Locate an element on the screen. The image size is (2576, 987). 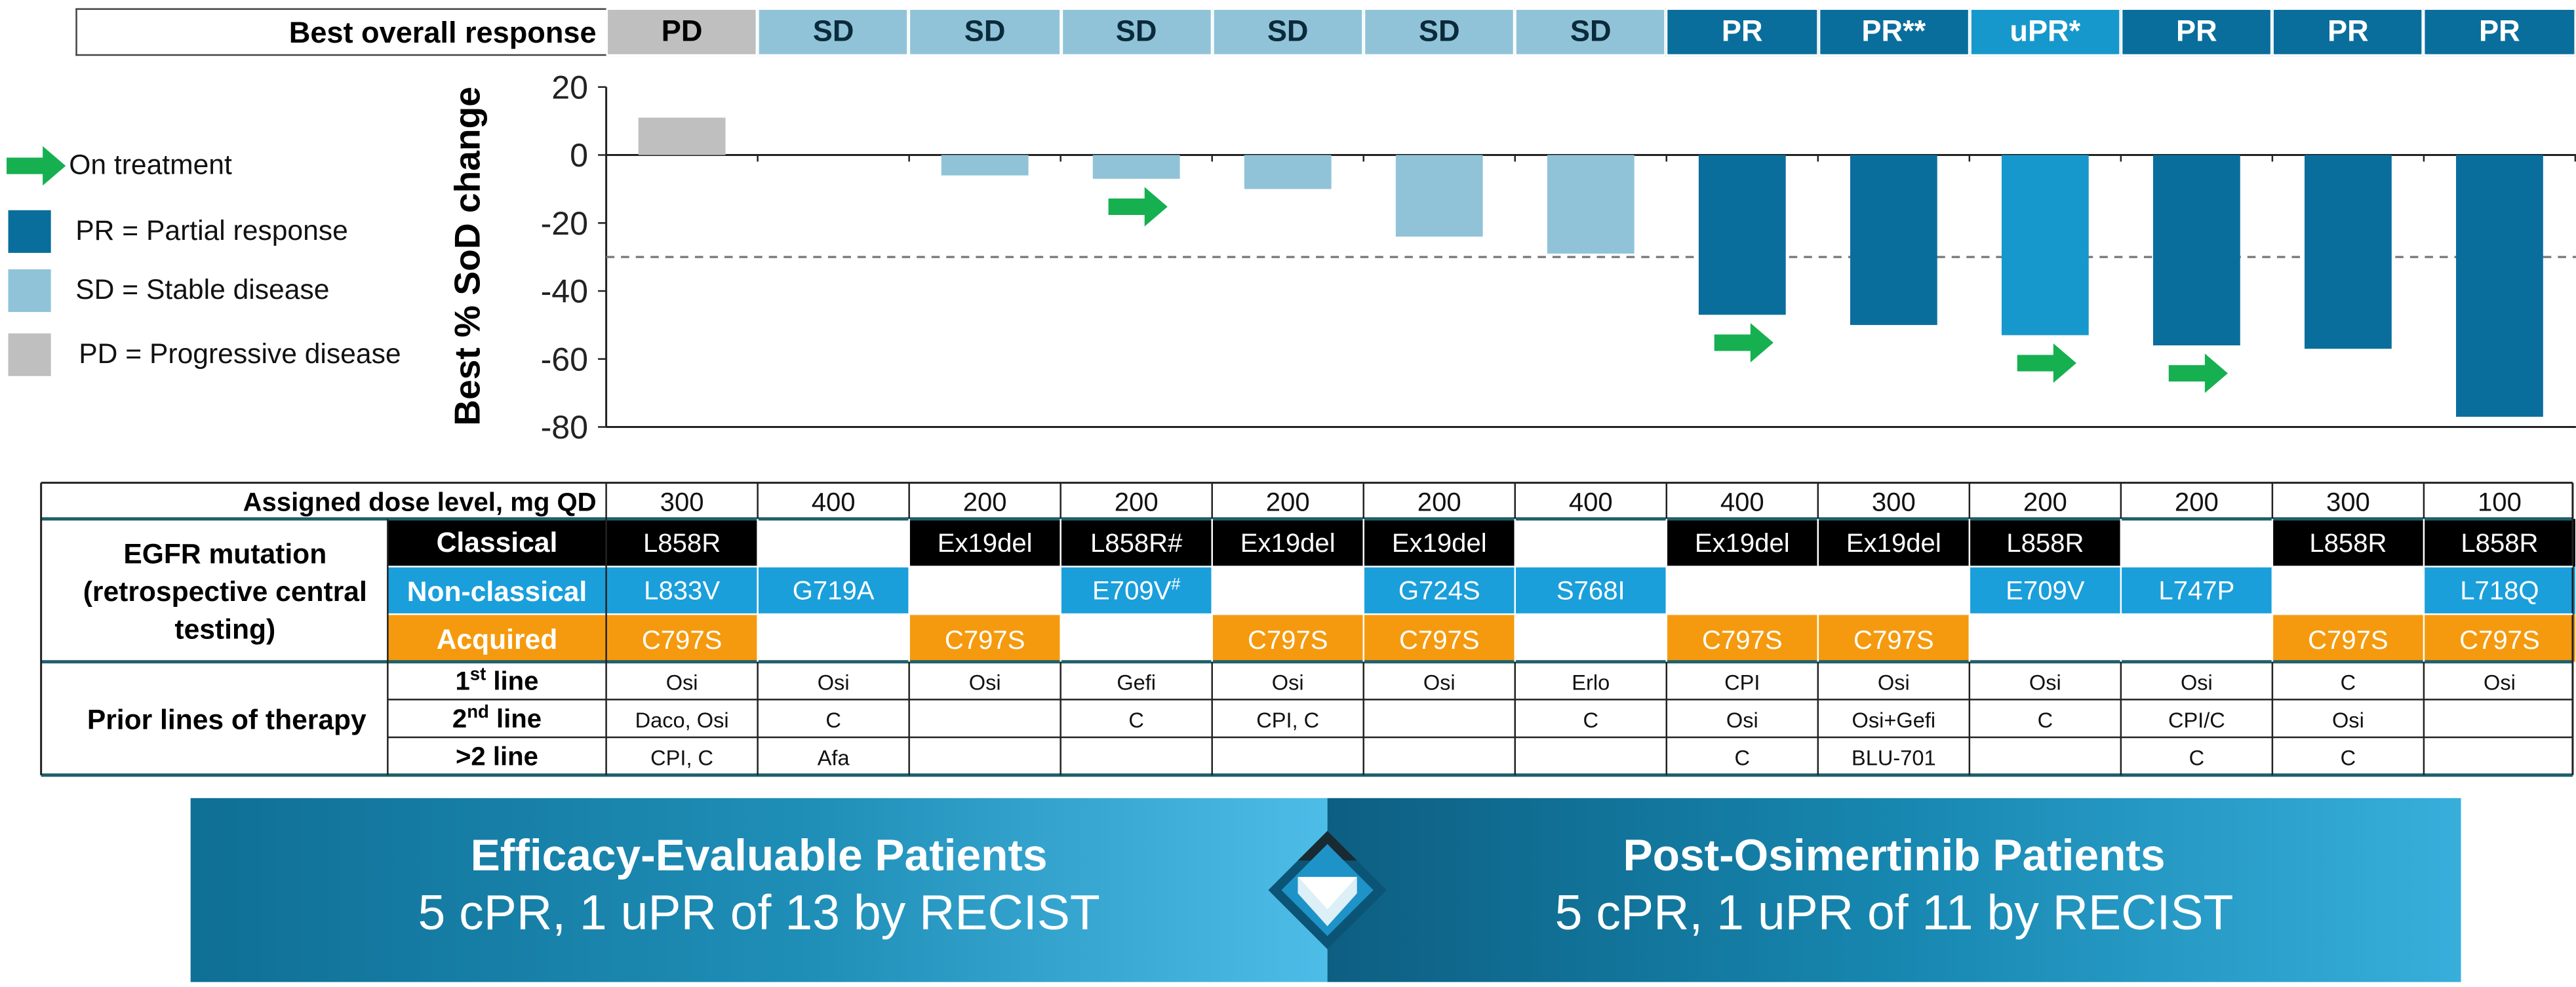
response-cell-4: SD is located at coordinates (1136, 32).